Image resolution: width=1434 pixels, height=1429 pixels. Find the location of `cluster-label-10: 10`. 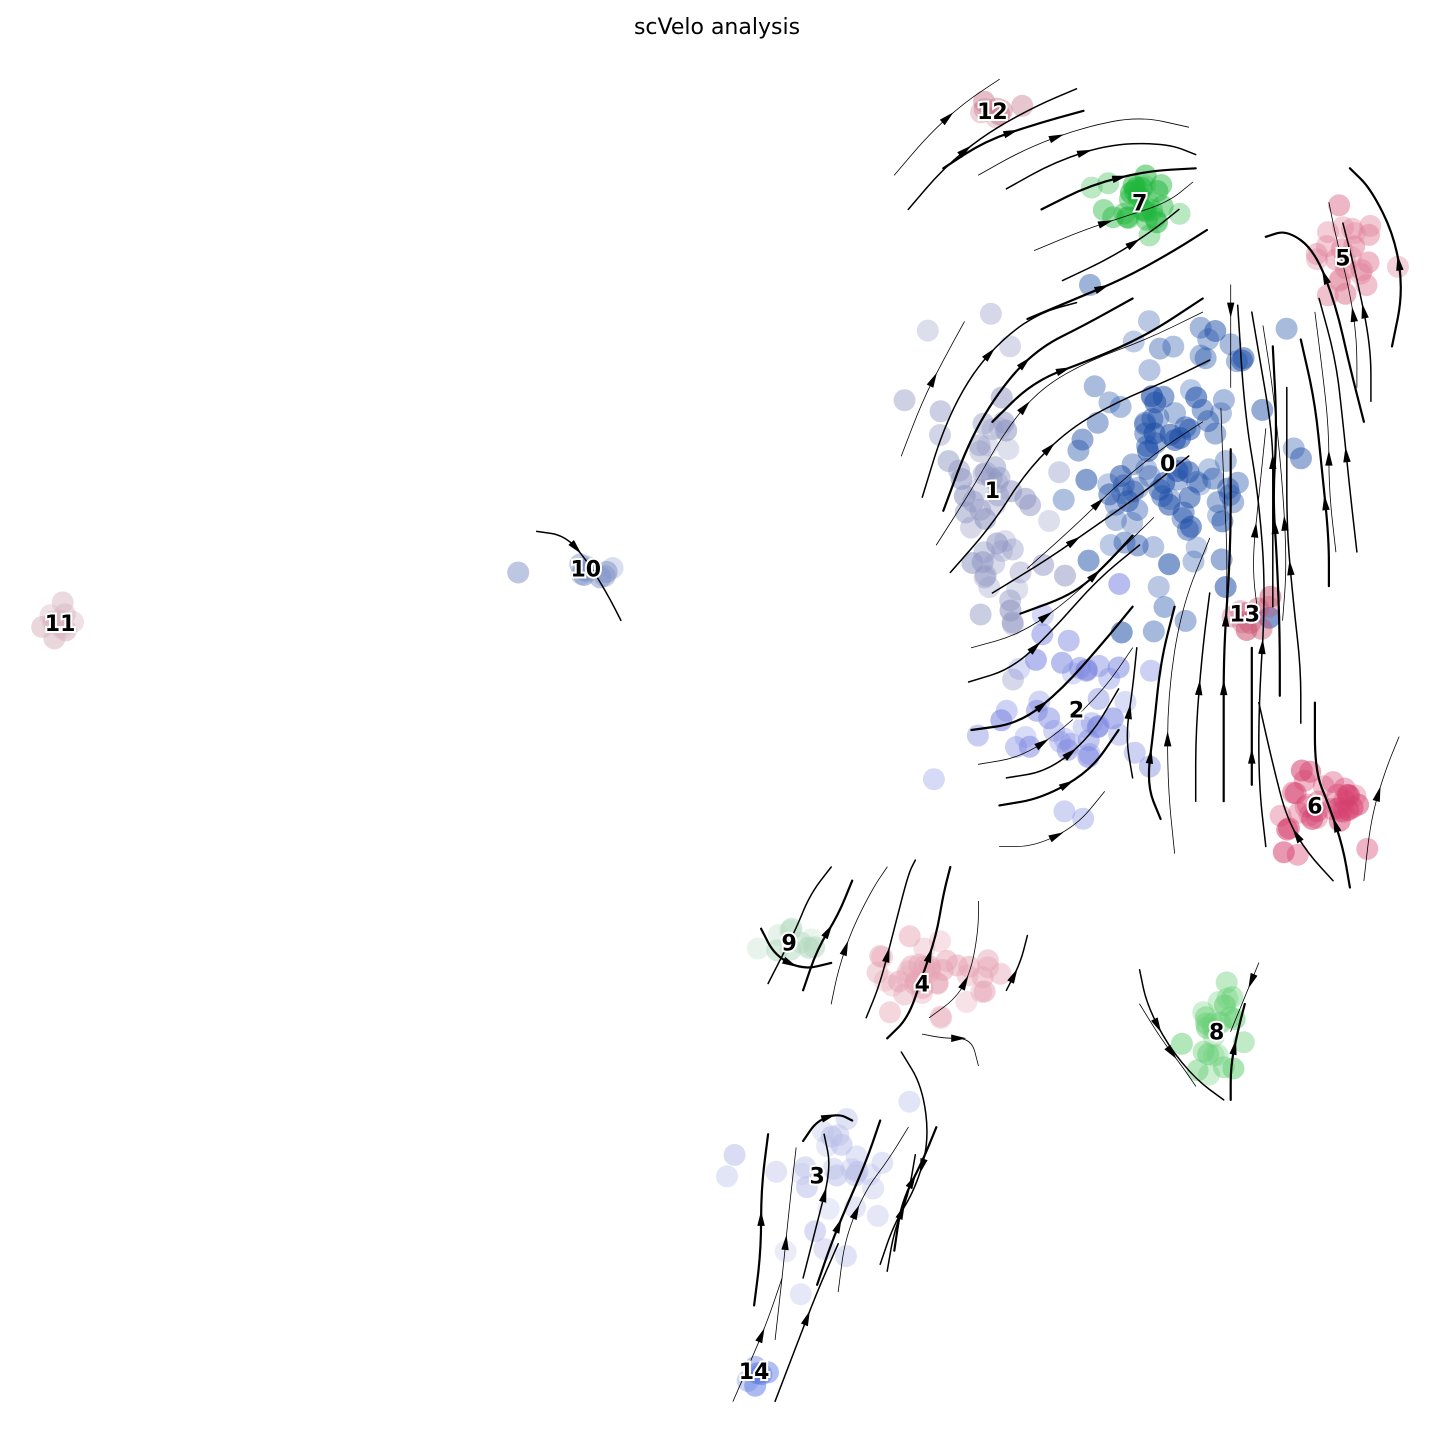

cluster-label-10: 10 is located at coordinates (585, 569).